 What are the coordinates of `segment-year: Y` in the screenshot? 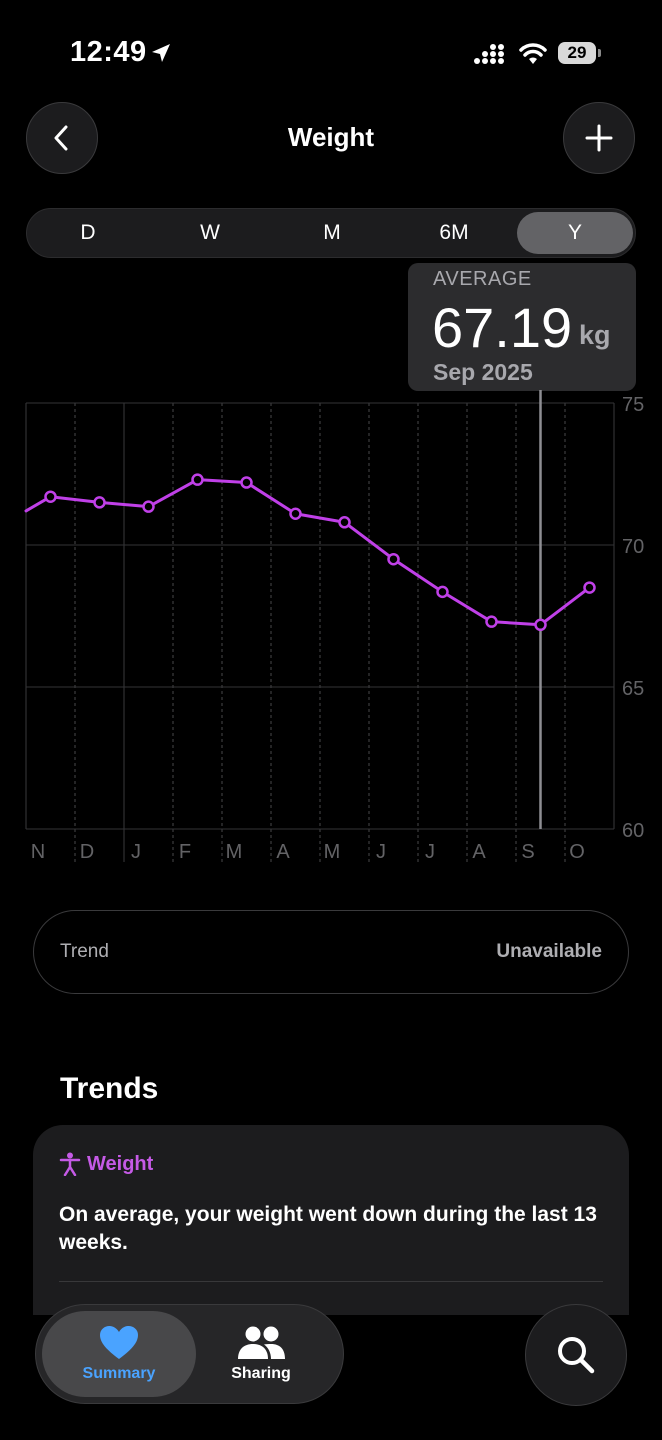 It's located at (575, 233).